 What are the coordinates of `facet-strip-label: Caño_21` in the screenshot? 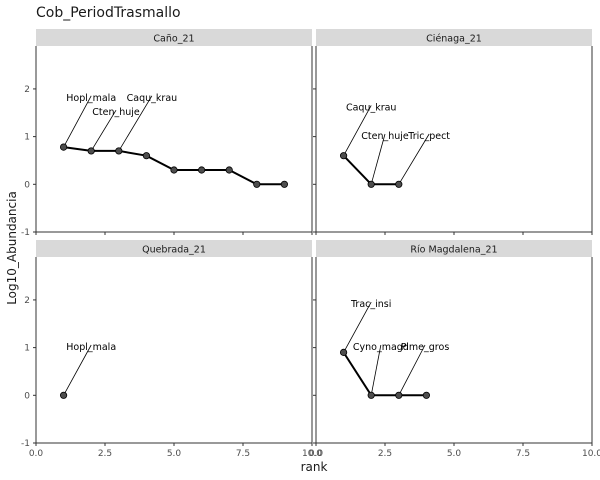 It's located at (173, 39).